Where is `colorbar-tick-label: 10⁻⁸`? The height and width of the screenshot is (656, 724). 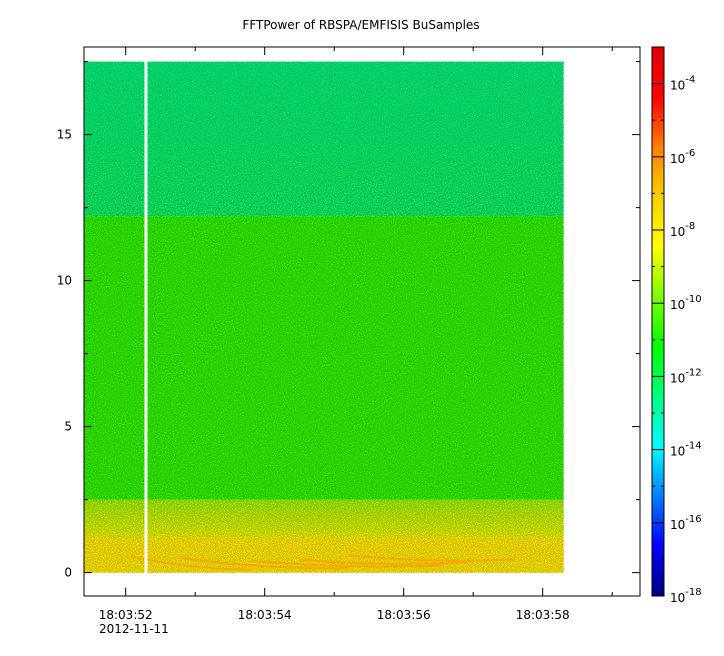 colorbar-tick-label: 10⁻⁸ is located at coordinates (682, 230).